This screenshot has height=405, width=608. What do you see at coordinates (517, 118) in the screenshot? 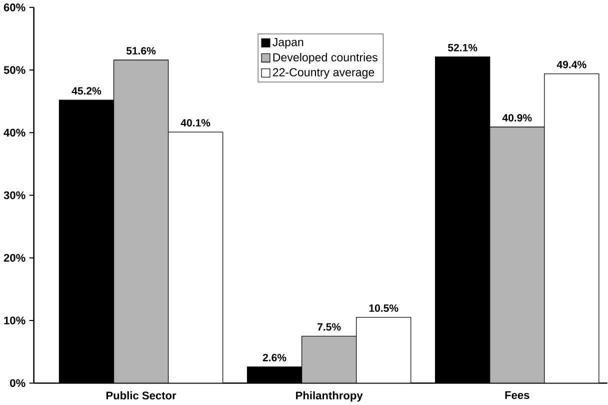
I see `data-label: 40.9%` at bounding box center [517, 118].